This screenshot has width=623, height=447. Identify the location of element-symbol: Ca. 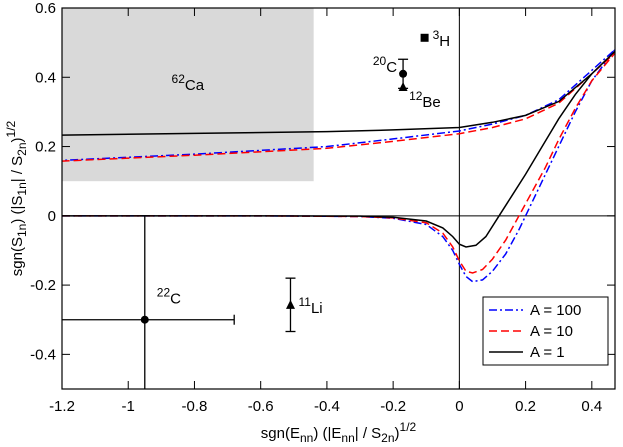
(195, 85).